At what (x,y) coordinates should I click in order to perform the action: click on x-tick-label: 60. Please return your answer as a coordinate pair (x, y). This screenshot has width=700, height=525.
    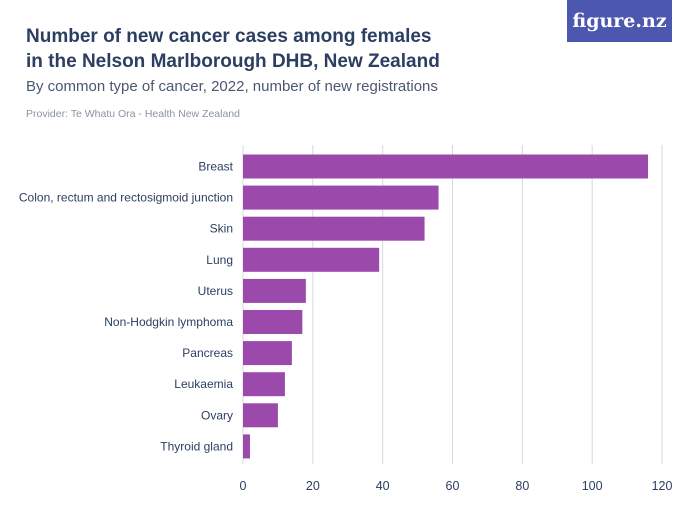
    Looking at the image, I should click on (453, 486).